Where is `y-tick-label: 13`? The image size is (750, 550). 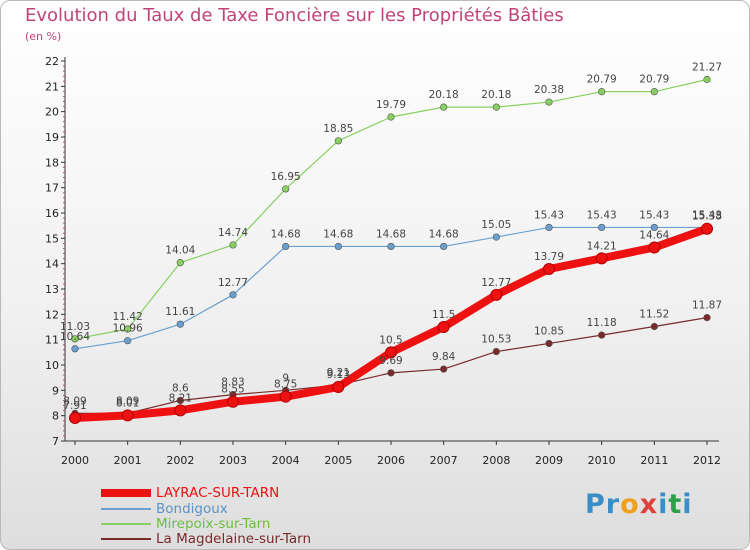
y-tick-label: 13 is located at coordinates (52, 289).